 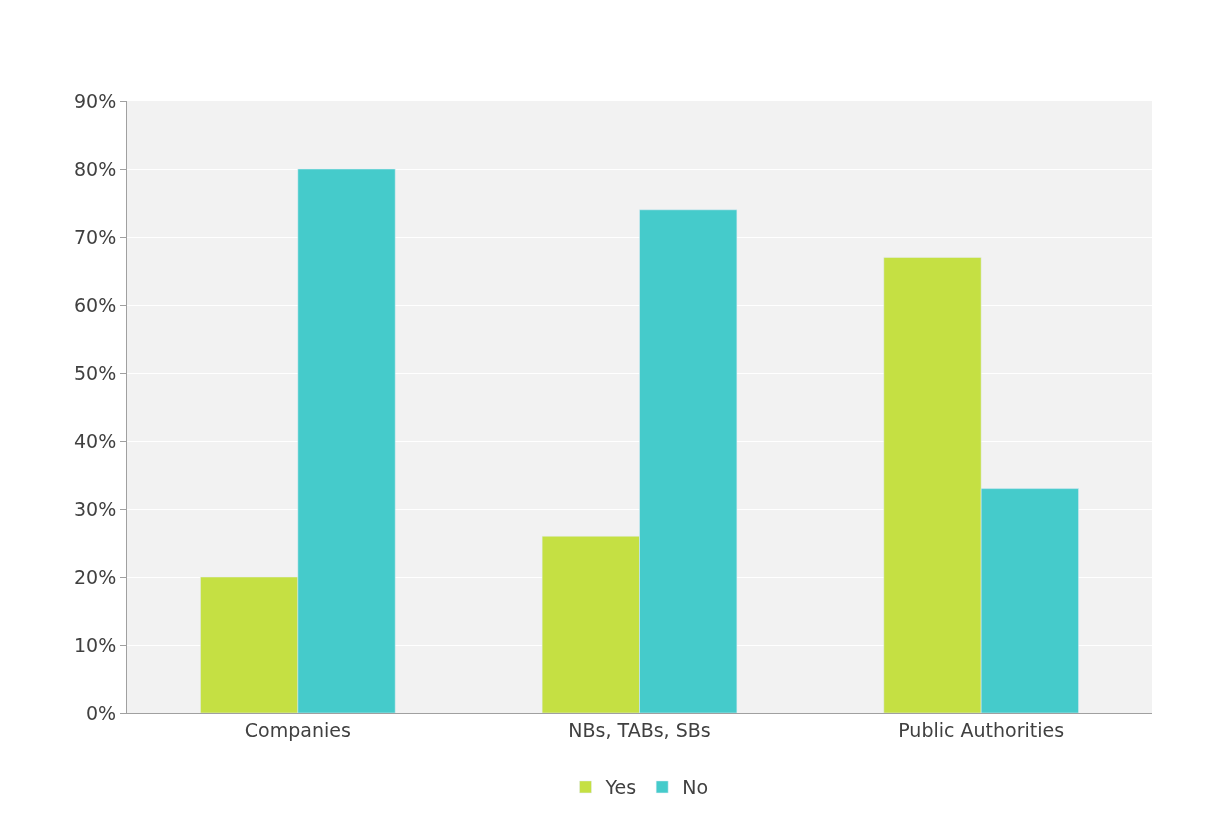 What do you see at coordinates (695, 787) in the screenshot?
I see `legend-label: No` at bounding box center [695, 787].